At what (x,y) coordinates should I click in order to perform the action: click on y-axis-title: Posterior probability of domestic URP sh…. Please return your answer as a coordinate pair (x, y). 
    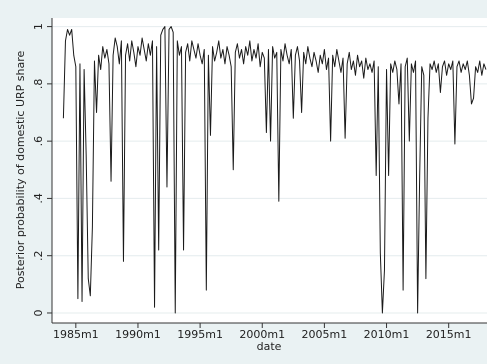
    Looking at the image, I should click on (20, 169).